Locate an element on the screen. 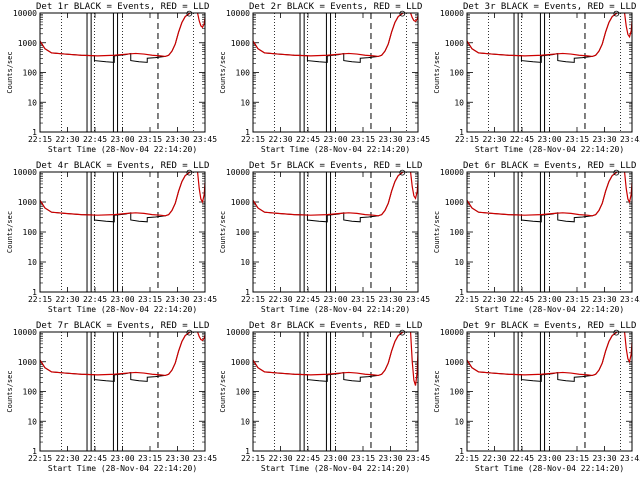 This screenshot has width=640, height=480. panel-title: Det 9r BLACK = Events, RED = LLD is located at coordinates (549, 326).